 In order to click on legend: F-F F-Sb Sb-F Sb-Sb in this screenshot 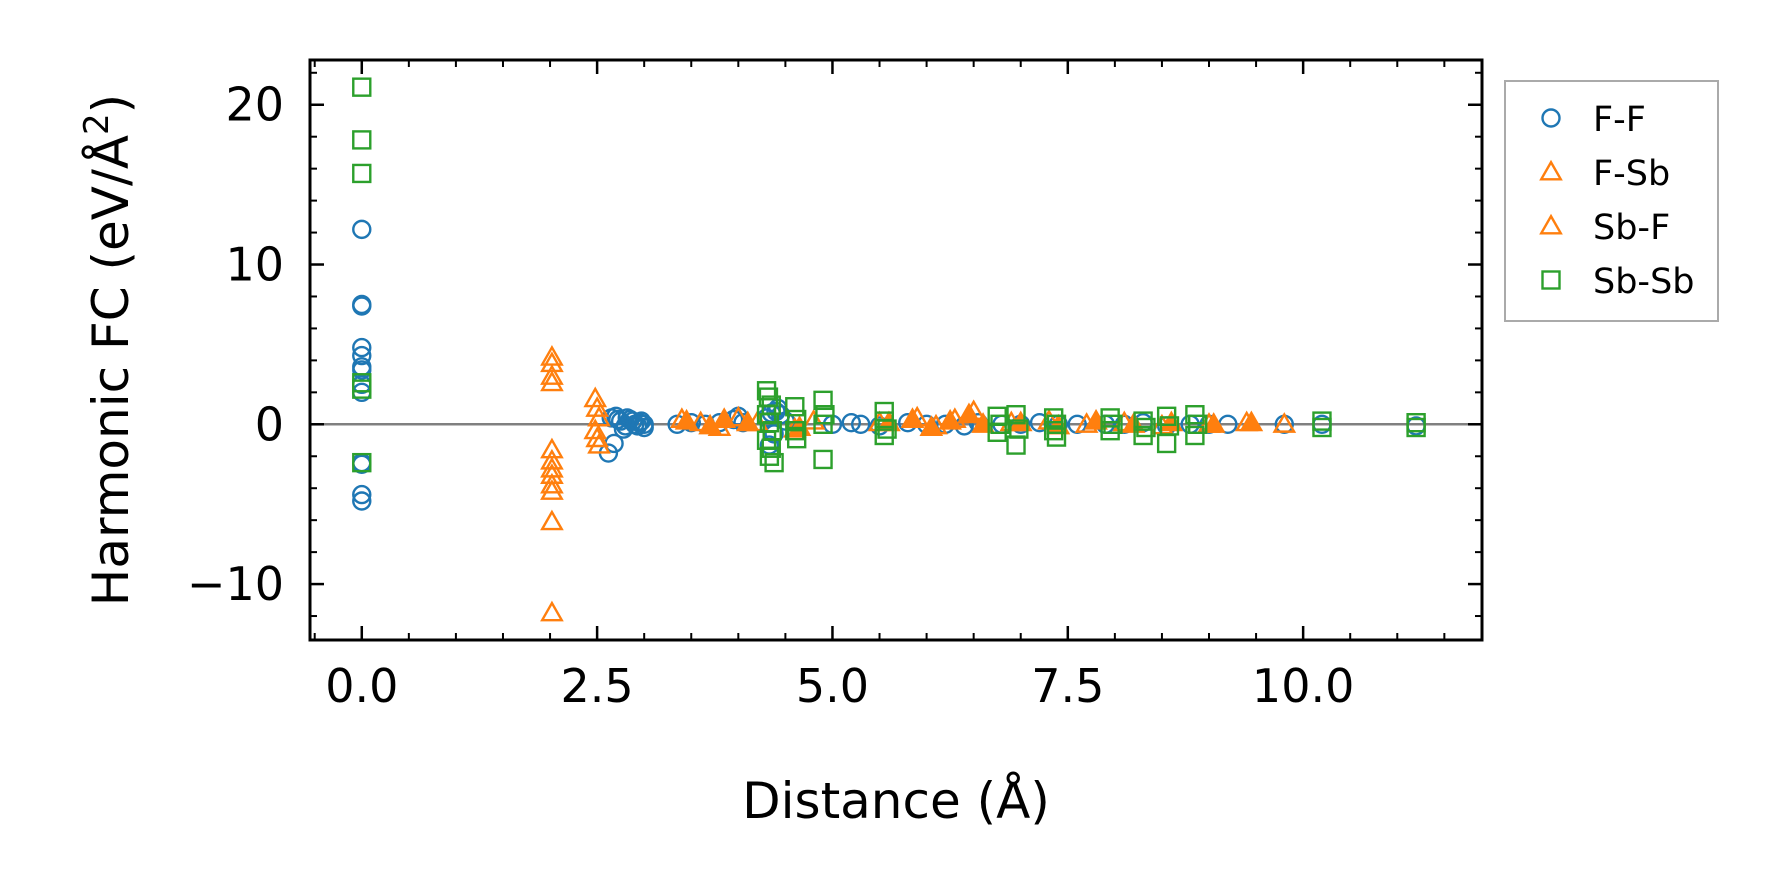, I will do `click(1611, 201)`.